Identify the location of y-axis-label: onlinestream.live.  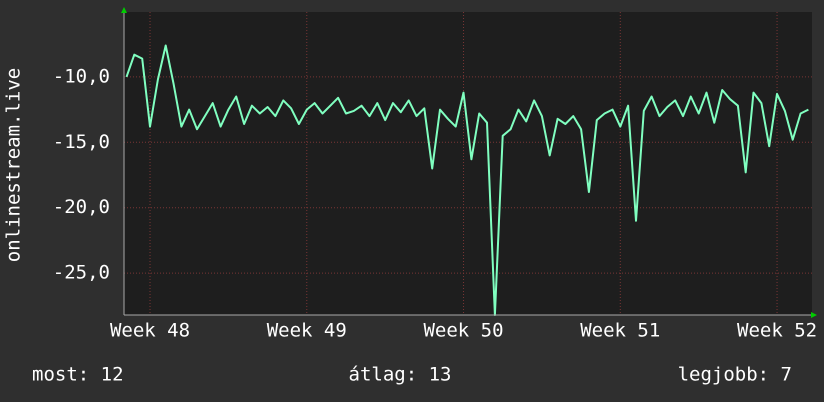
(14, 165).